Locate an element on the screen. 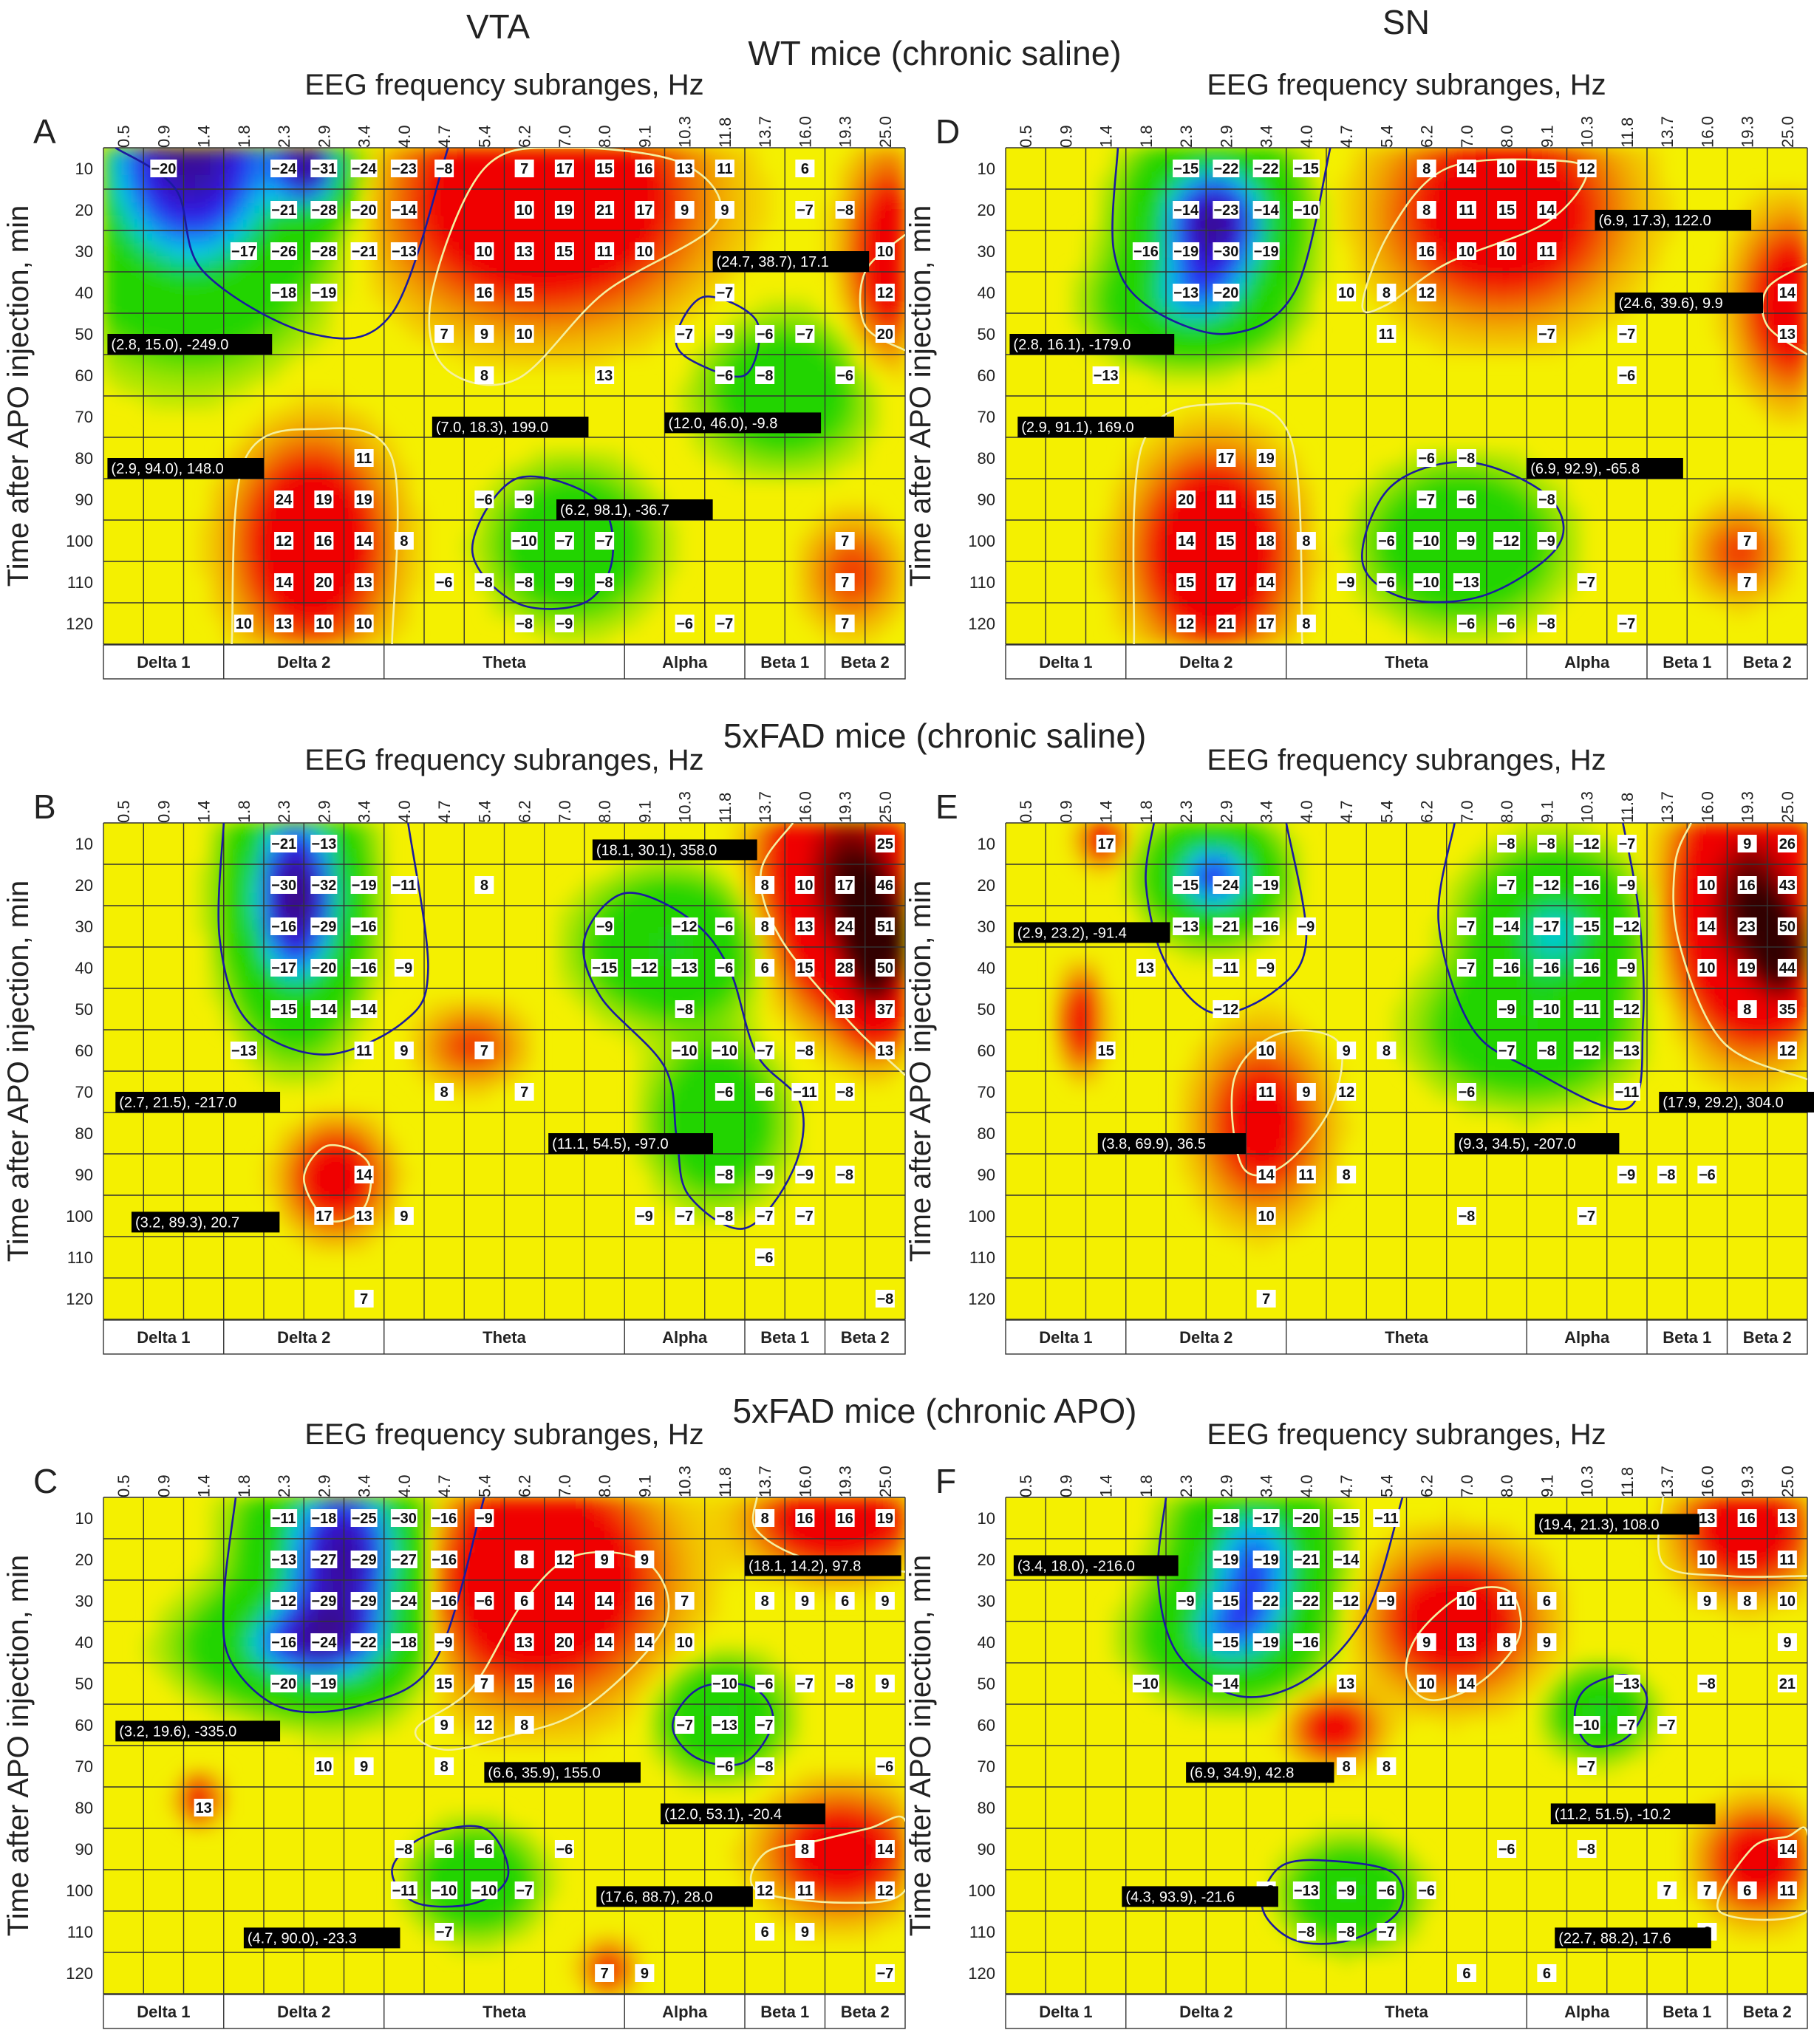 Image resolution: width=1814 pixels, height=2044 pixels. x-tick-label: 16.0 is located at coordinates (1707, 132).